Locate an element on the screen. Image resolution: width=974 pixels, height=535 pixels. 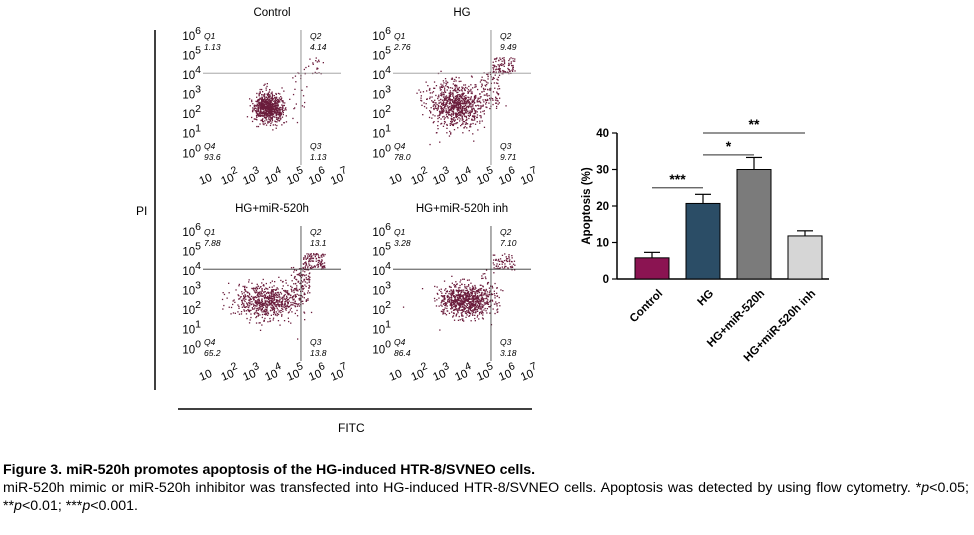
quadrant-q4-value: 65.2 is located at coordinates (212, 353).